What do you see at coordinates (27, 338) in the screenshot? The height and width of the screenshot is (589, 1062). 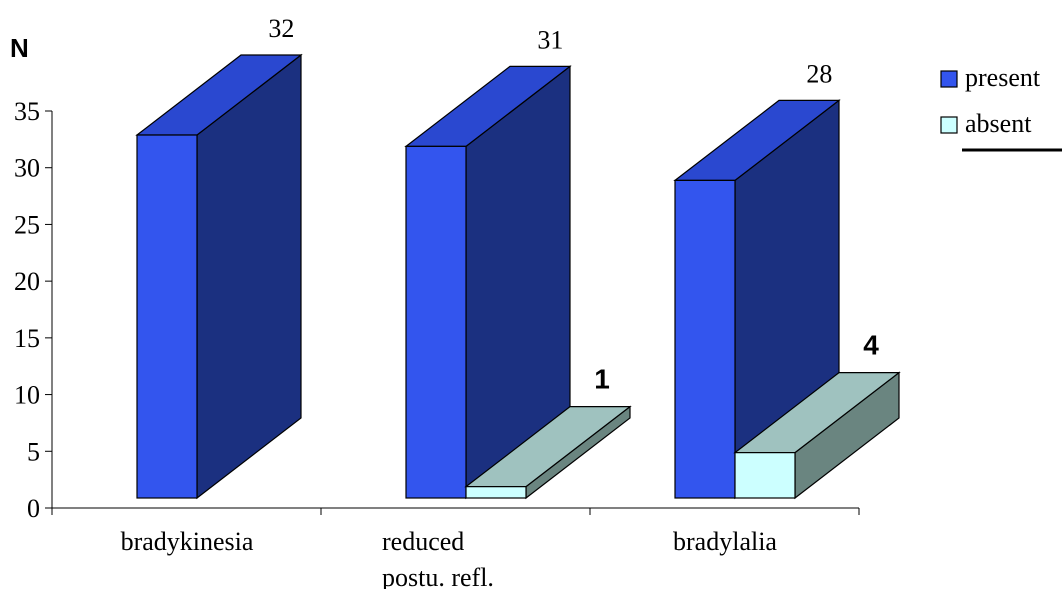 I see `y-tick-label: 15` at bounding box center [27, 338].